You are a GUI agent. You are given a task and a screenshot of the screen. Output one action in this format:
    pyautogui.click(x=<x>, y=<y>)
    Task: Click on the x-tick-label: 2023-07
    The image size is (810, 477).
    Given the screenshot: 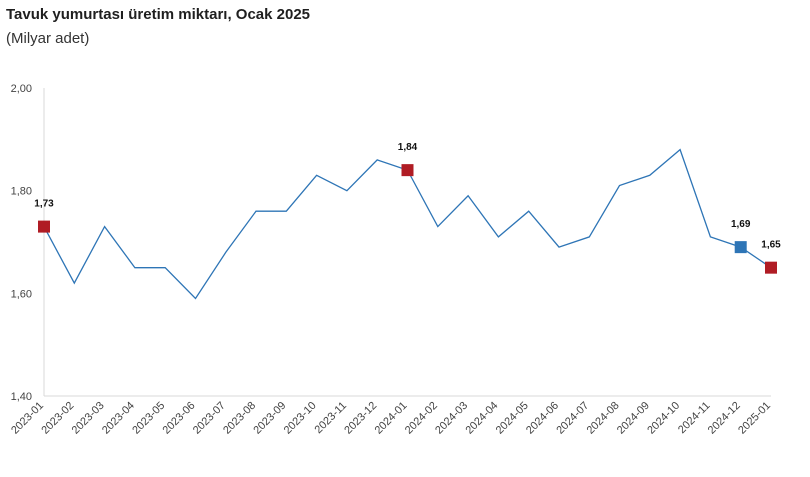 What is the action you would take?
    pyautogui.click(x=209, y=418)
    